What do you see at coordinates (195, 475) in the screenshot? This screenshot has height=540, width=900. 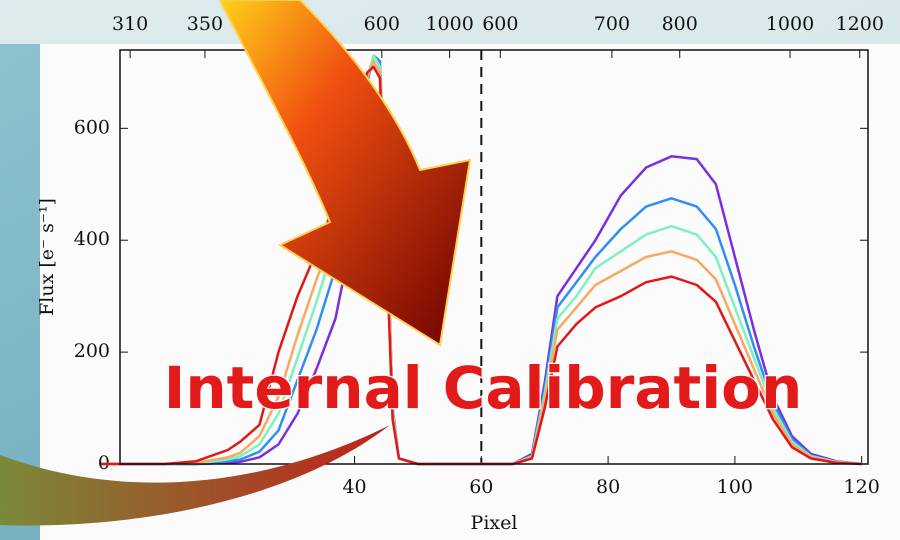 I see `swoosh` at bounding box center [195, 475].